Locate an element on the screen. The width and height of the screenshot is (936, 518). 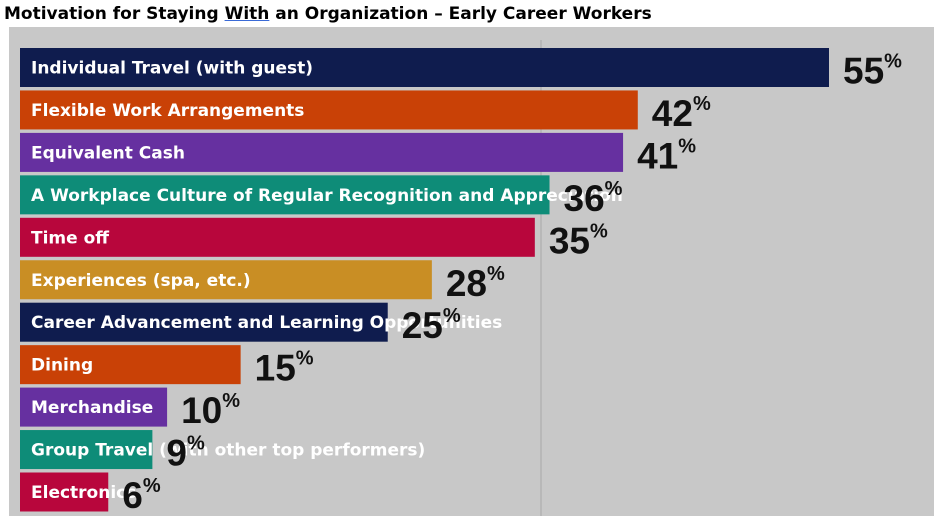
bar-label: Merchandise is located at coordinates (92, 408).